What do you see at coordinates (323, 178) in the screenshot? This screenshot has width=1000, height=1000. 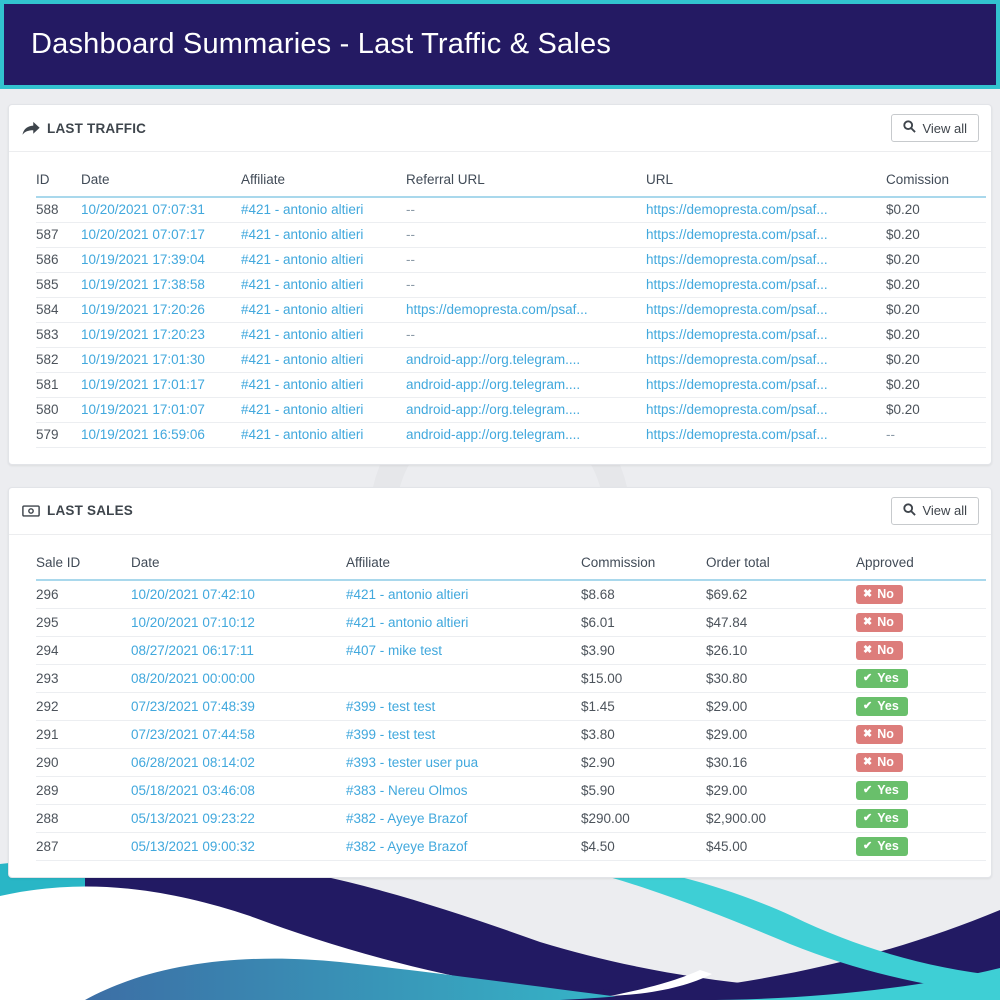 I see `column-header: Affiliate` at bounding box center [323, 178].